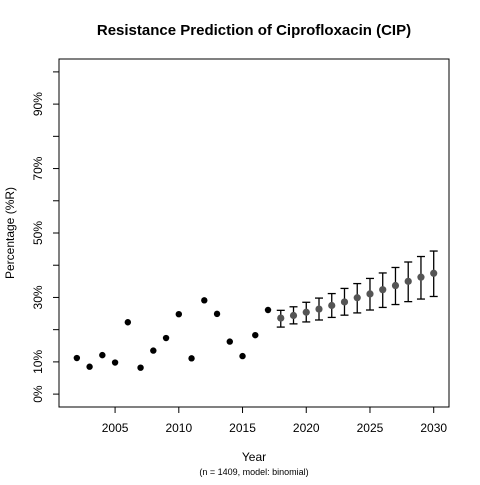  What do you see at coordinates (38, 362) in the screenshot?
I see `y-tick-label: 10%` at bounding box center [38, 362].